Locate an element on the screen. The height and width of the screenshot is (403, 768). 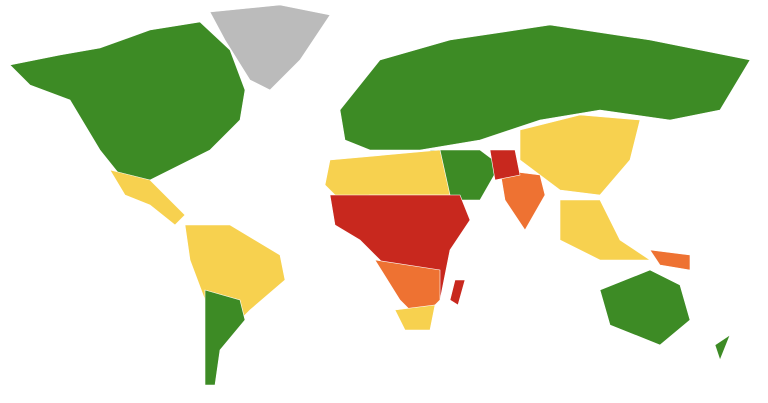
new-guinea is located at coordinates (670, 260).